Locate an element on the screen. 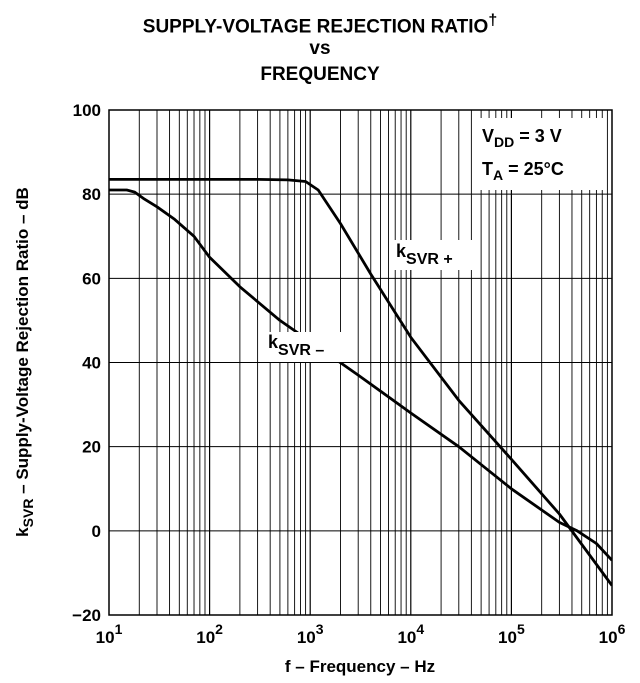 Image resolution: width=640 pixels, height=683 pixels. conditions-box is located at coordinates (539, 154).